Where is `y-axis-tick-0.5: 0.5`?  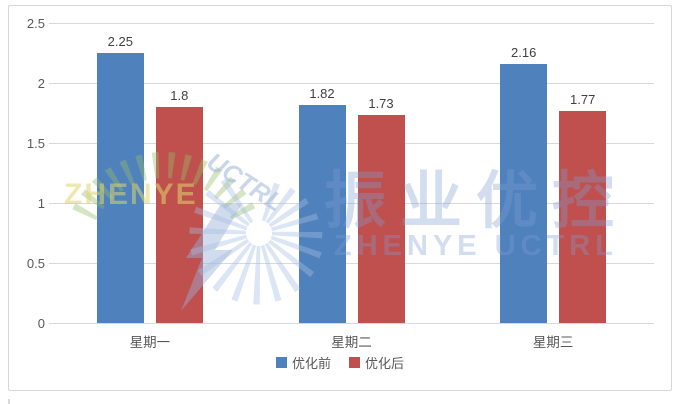 y-axis-tick-0.5: 0.5 is located at coordinates (35, 263).